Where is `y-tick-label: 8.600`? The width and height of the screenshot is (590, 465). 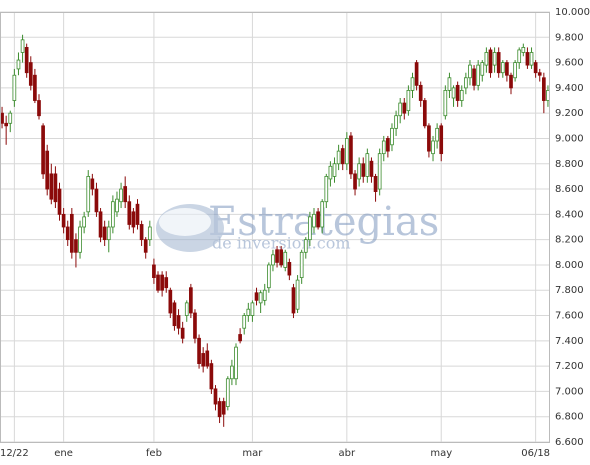
y-tick-label: 8.600 is located at coordinates (569, 189).